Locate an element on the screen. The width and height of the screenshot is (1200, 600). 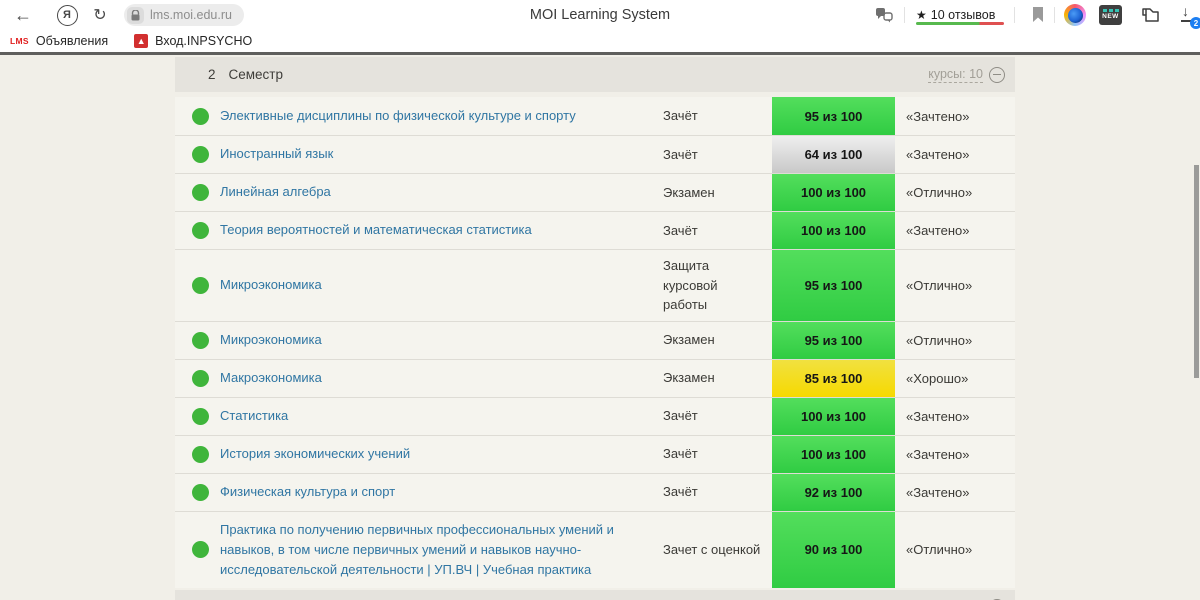
bookmark-flag-button is located at coordinates (1038, 15).